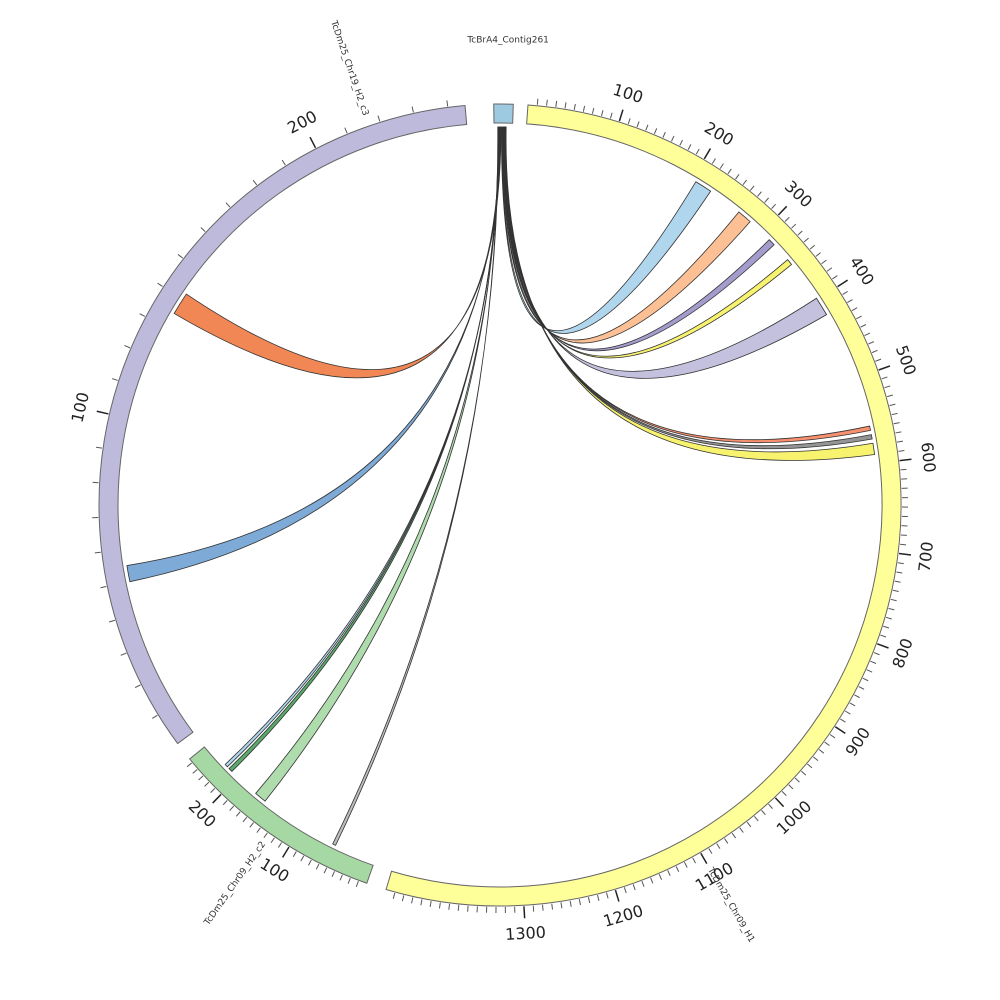  I want to click on tick-label-h1-400: 400, so click(862, 271).